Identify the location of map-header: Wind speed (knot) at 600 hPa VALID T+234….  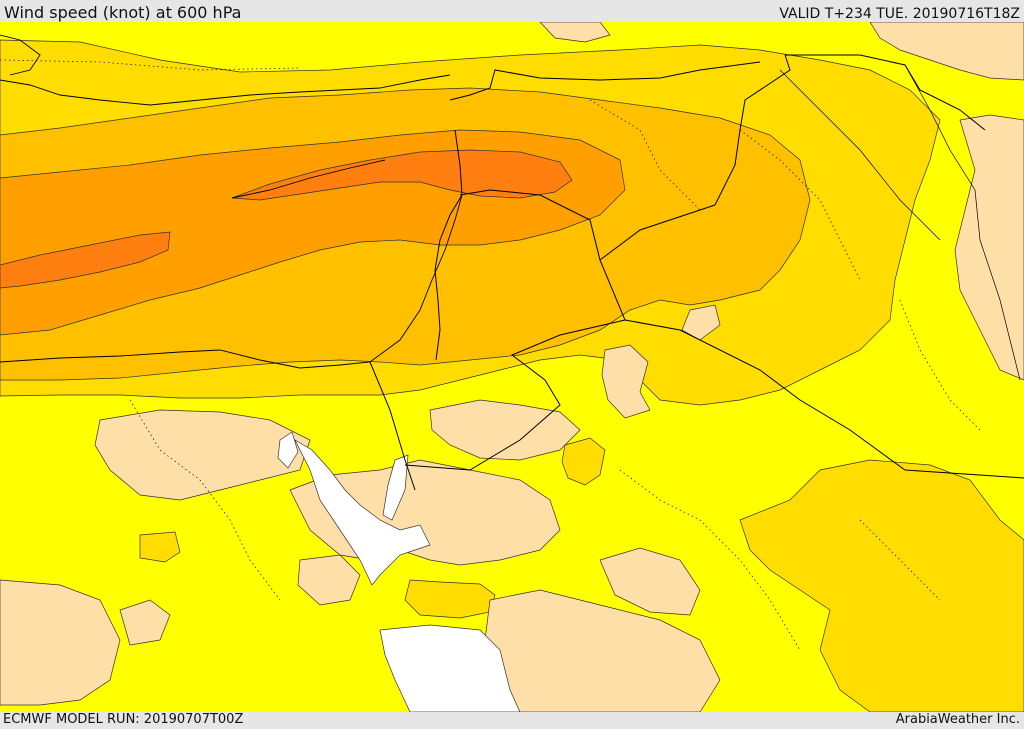
(512, 11).